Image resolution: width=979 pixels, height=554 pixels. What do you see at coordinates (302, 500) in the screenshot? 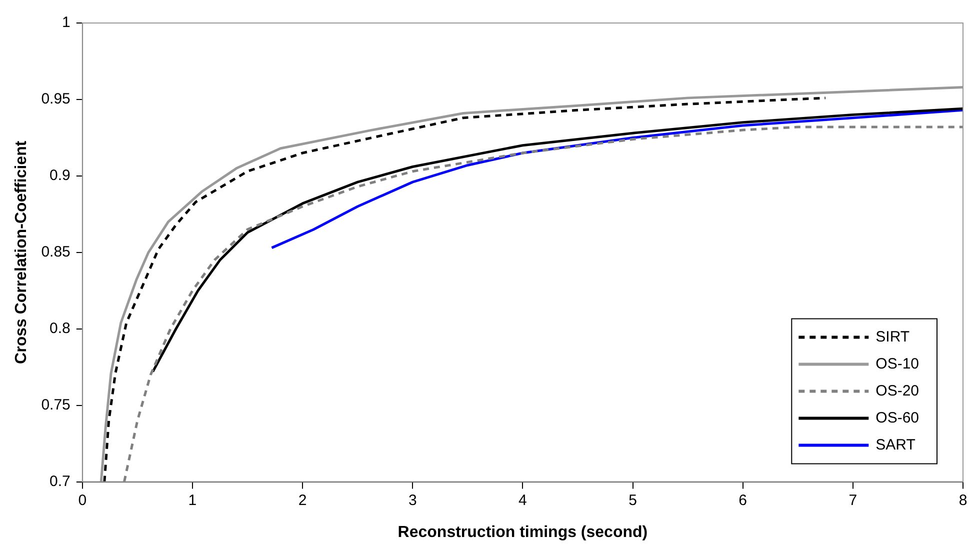
I see `x-tick-label: 2` at bounding box center [302, 500].